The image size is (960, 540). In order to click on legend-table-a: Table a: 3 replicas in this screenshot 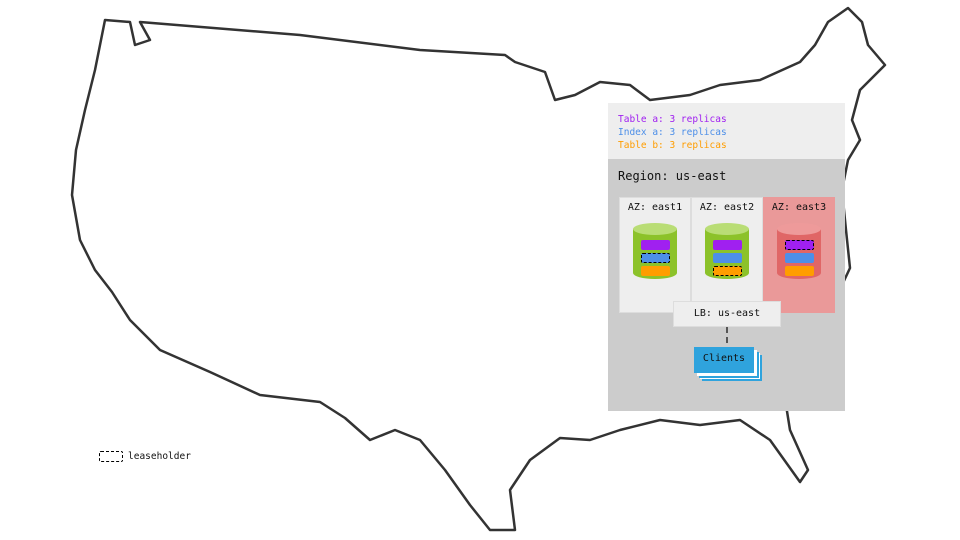, I will do `click(672, 119)`.